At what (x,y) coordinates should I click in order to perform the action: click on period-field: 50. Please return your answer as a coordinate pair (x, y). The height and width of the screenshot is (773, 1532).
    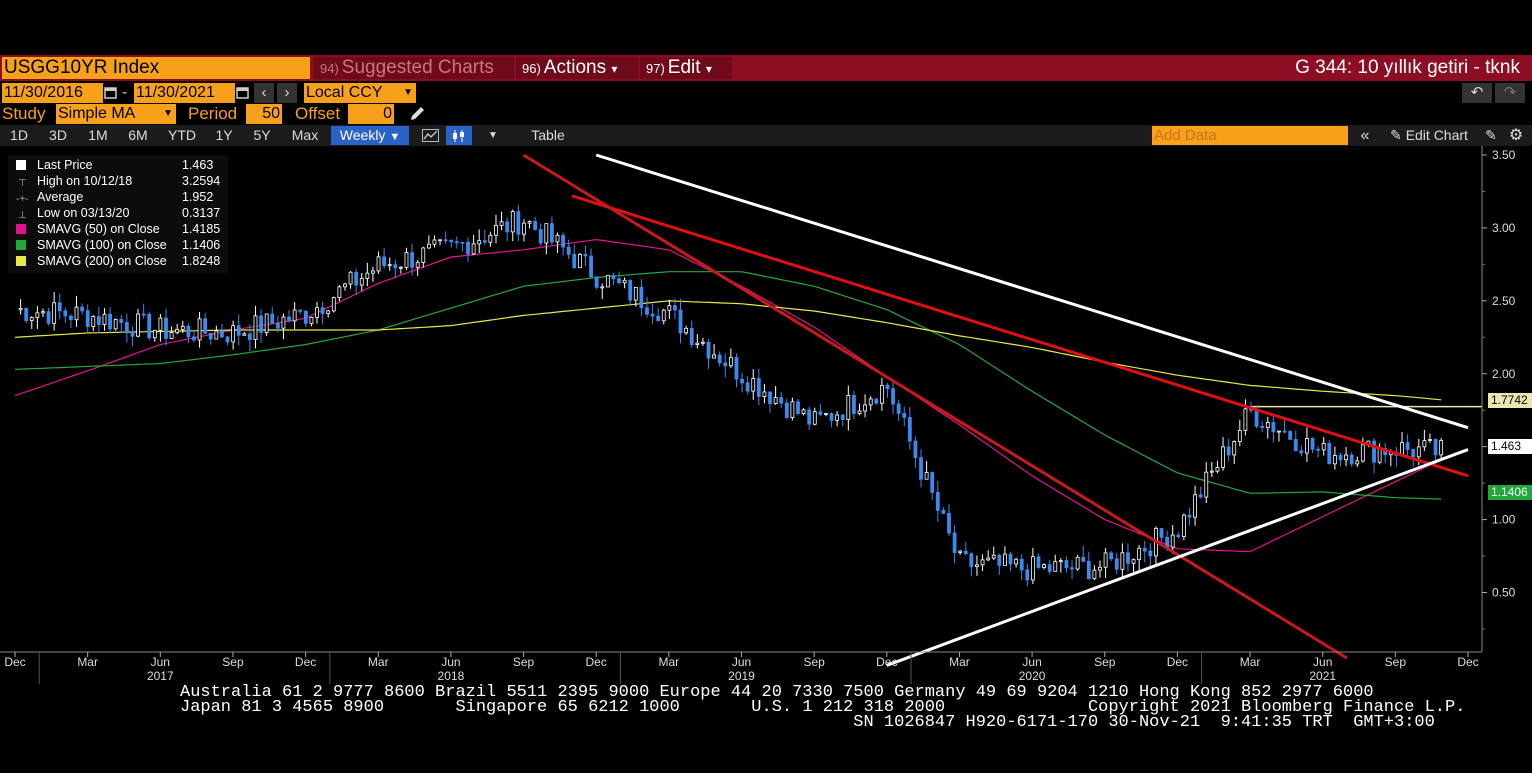
    Looking at the image, I should click on (264, 114).